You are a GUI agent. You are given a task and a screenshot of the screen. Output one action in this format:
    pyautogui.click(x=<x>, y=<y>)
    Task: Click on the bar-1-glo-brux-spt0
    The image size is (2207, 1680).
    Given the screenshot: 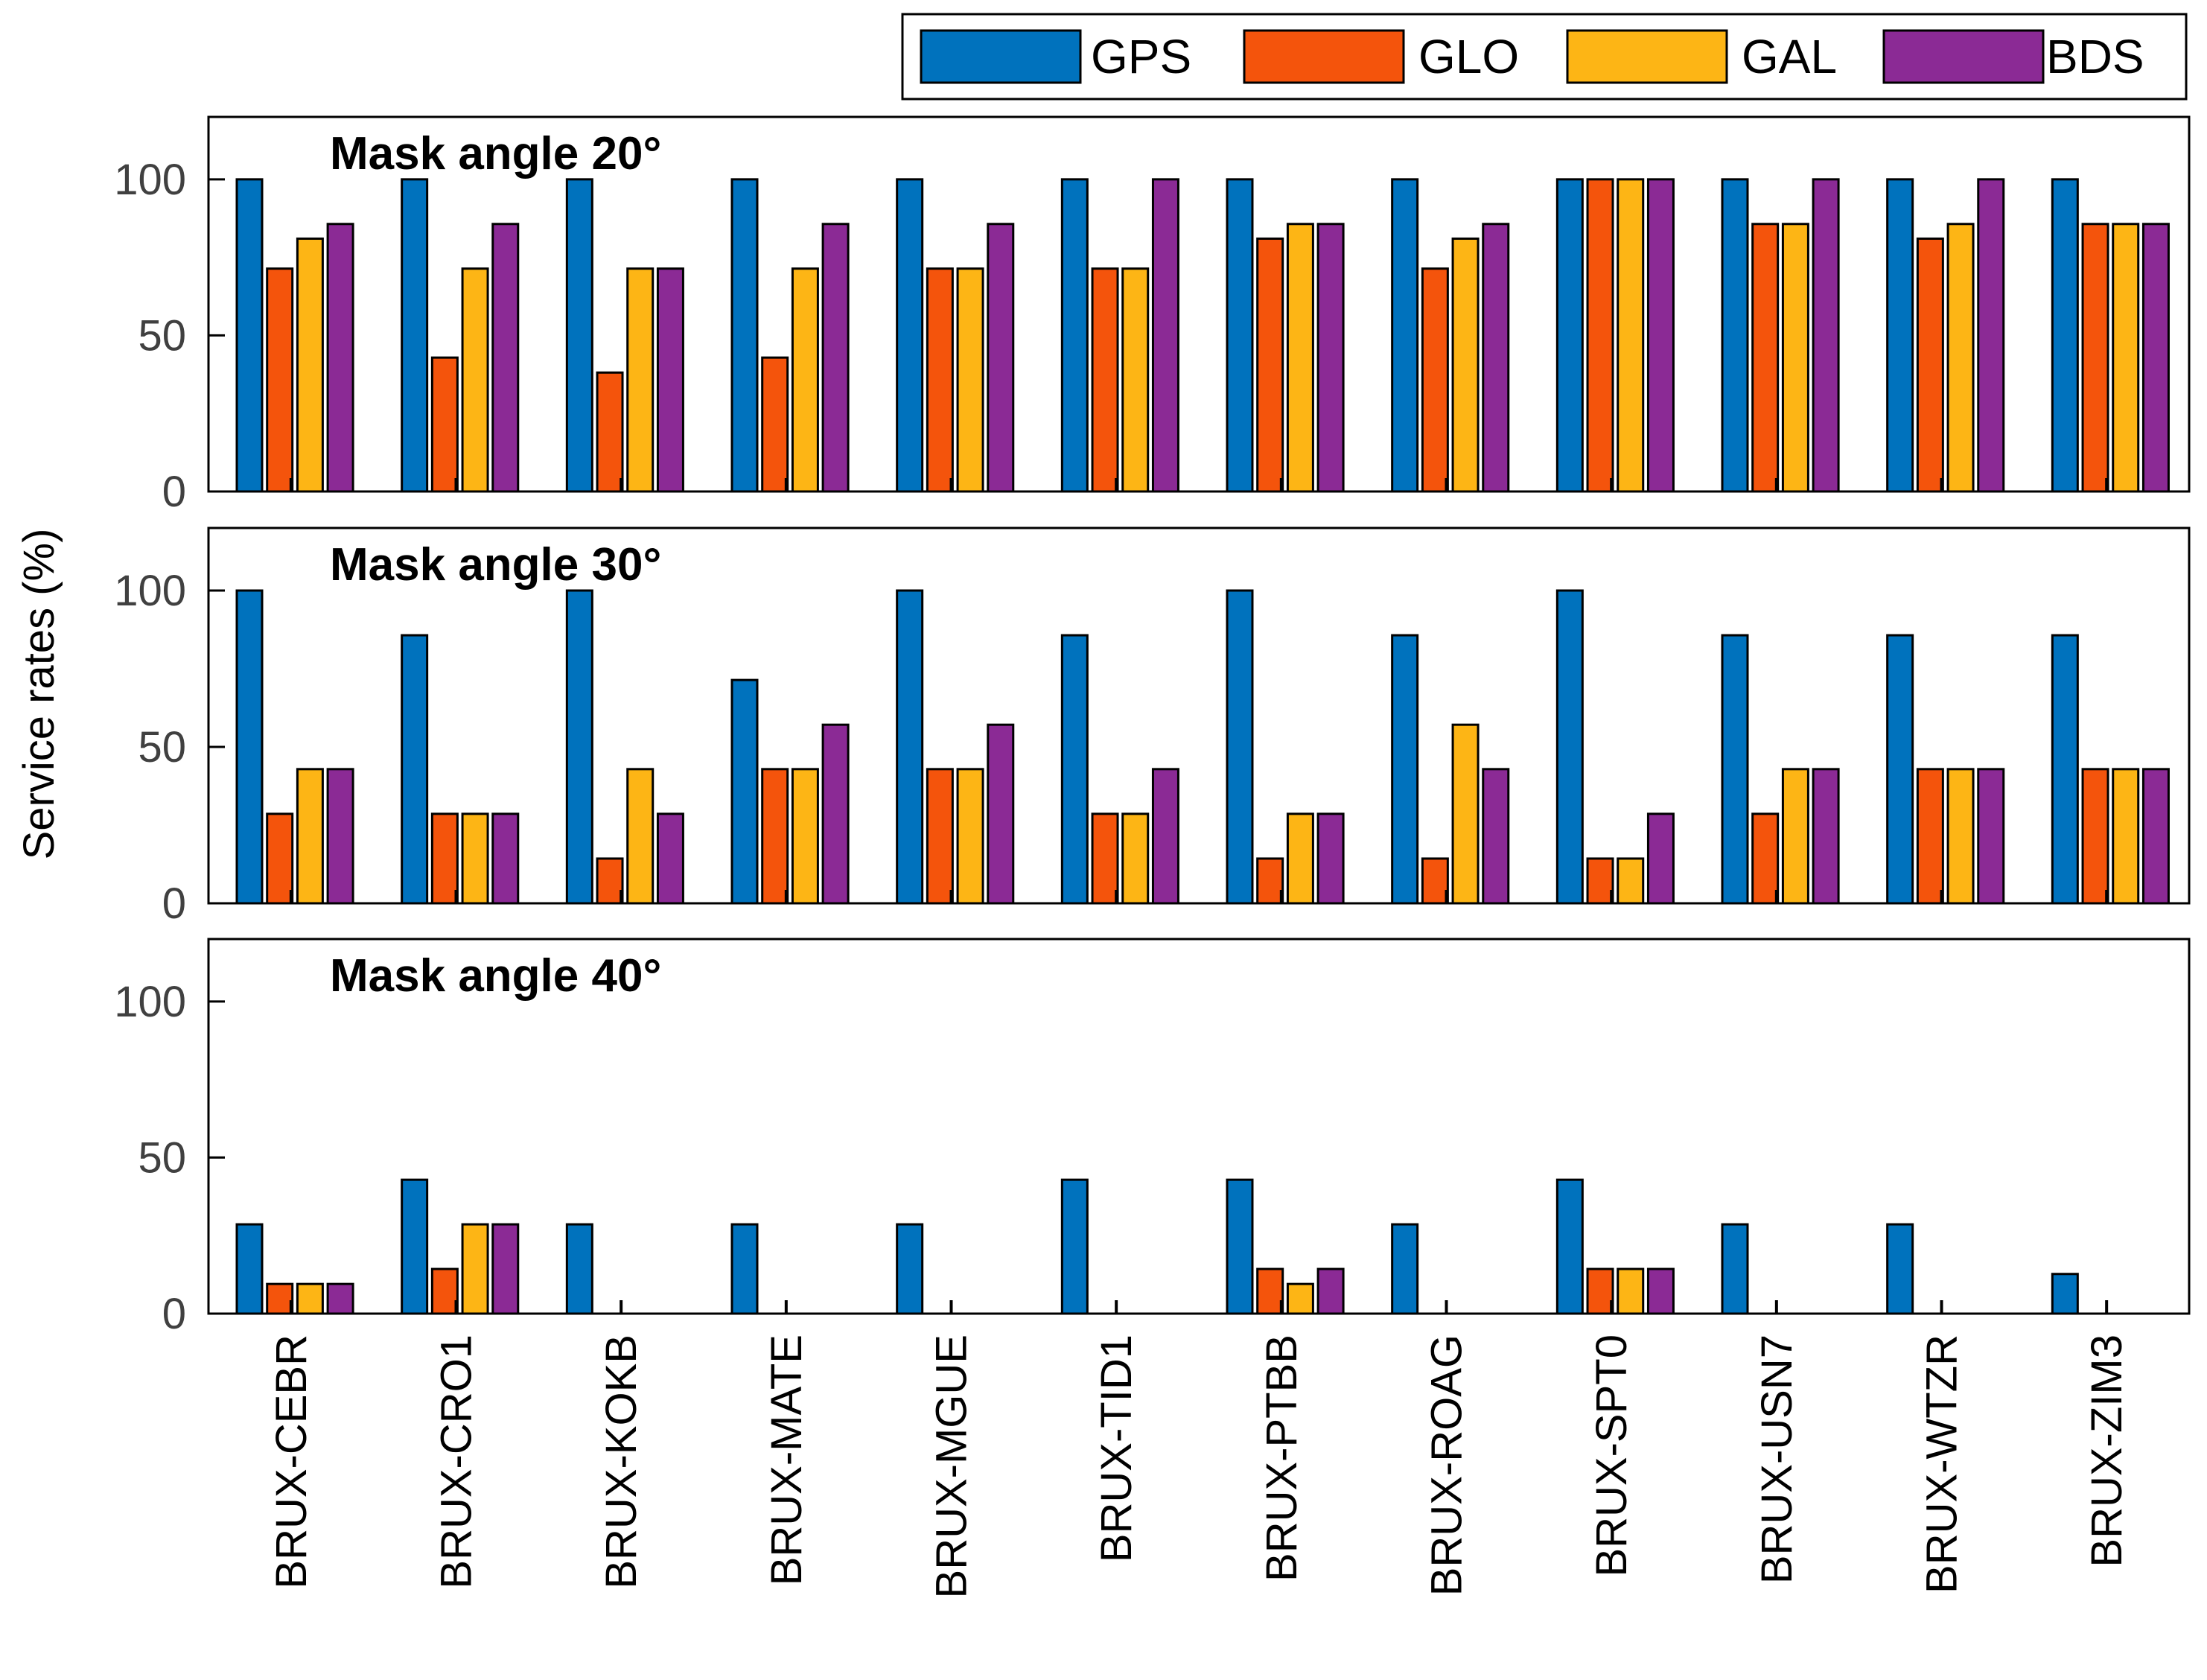 What is the action you would take?
    pyautogui.click(x=1600, y=335)
    